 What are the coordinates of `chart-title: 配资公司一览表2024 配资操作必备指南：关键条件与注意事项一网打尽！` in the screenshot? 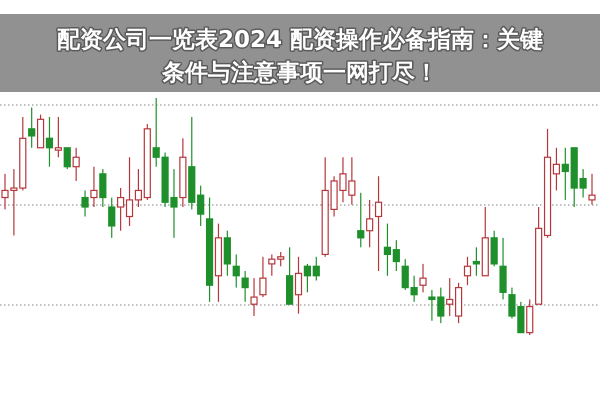 It's located at (300, 56).